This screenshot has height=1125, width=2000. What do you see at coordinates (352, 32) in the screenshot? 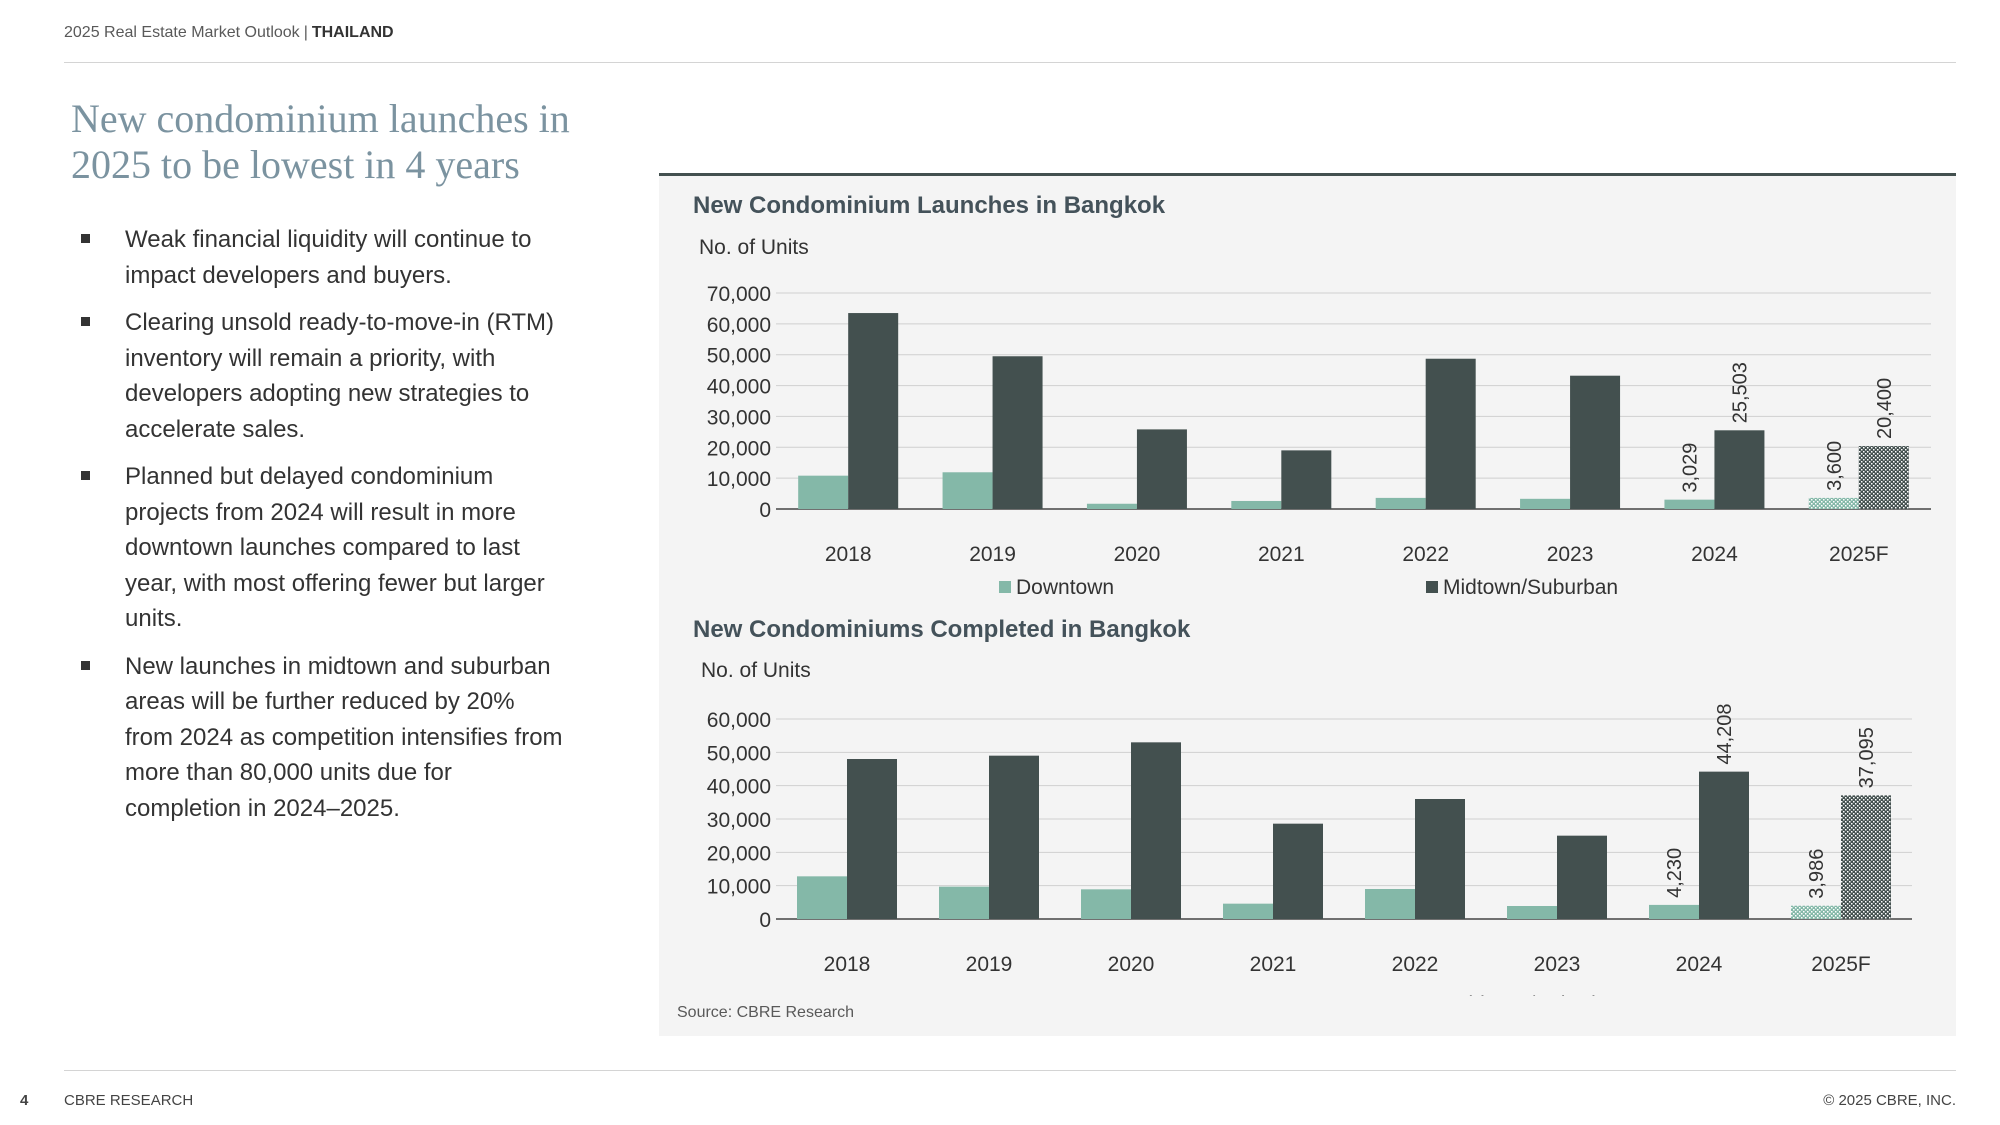
I see `country-label: THAILAND` at bounding box center [352, 32].